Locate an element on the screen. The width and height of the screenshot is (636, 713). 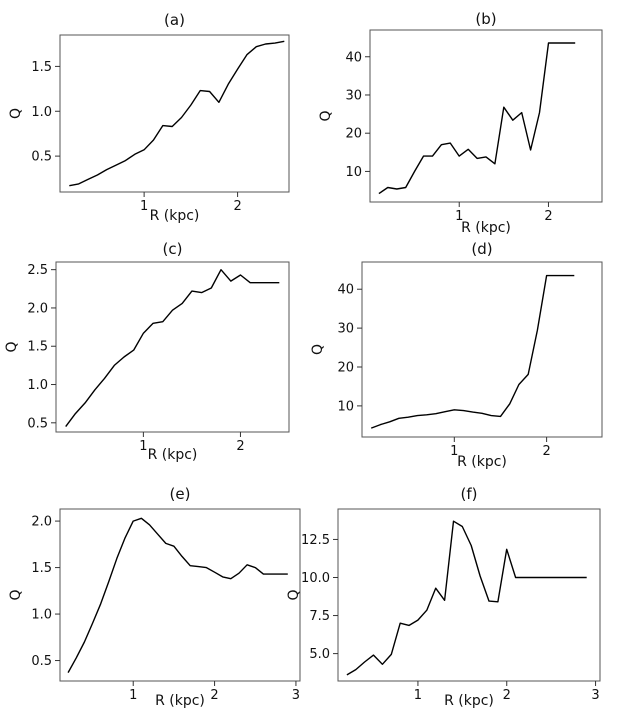
chart-panel-b: (b) 1 2 10 20 30 40 R (kpc) Q is located at coordinates (460, 123).